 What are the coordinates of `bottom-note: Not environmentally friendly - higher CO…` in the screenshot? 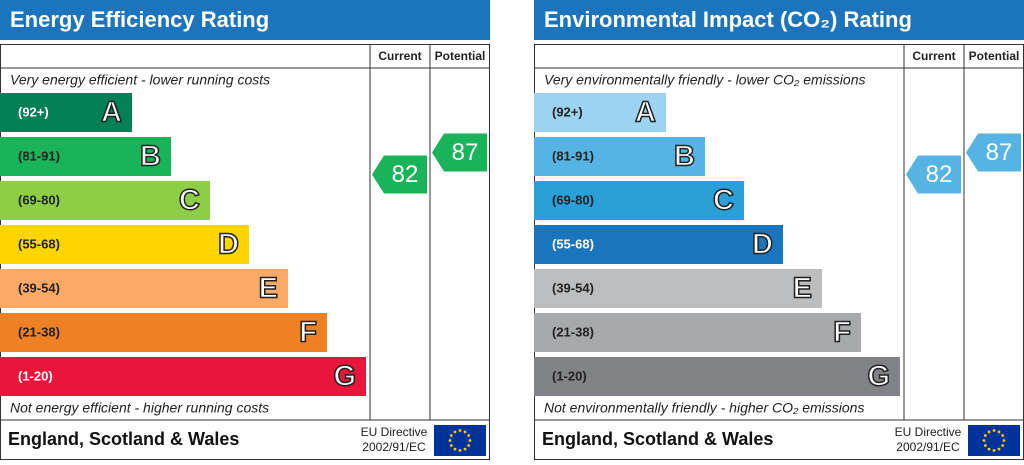 It's located at (704, 408).